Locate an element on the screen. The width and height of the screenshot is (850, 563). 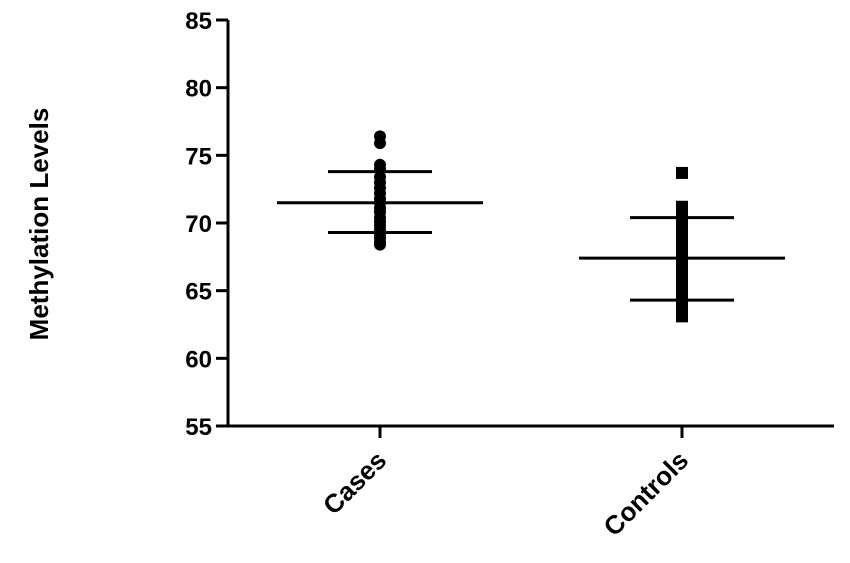
y-tick-label: 55 is located at coordinates (198, 427).